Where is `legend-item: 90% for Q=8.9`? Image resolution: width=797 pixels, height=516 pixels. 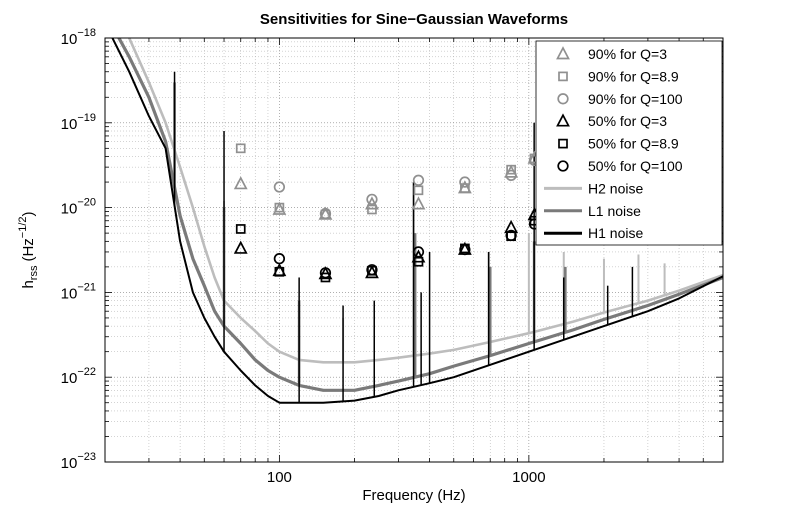
legend-item: 90% for Q=8.9 is located at coordinates (618, 76).